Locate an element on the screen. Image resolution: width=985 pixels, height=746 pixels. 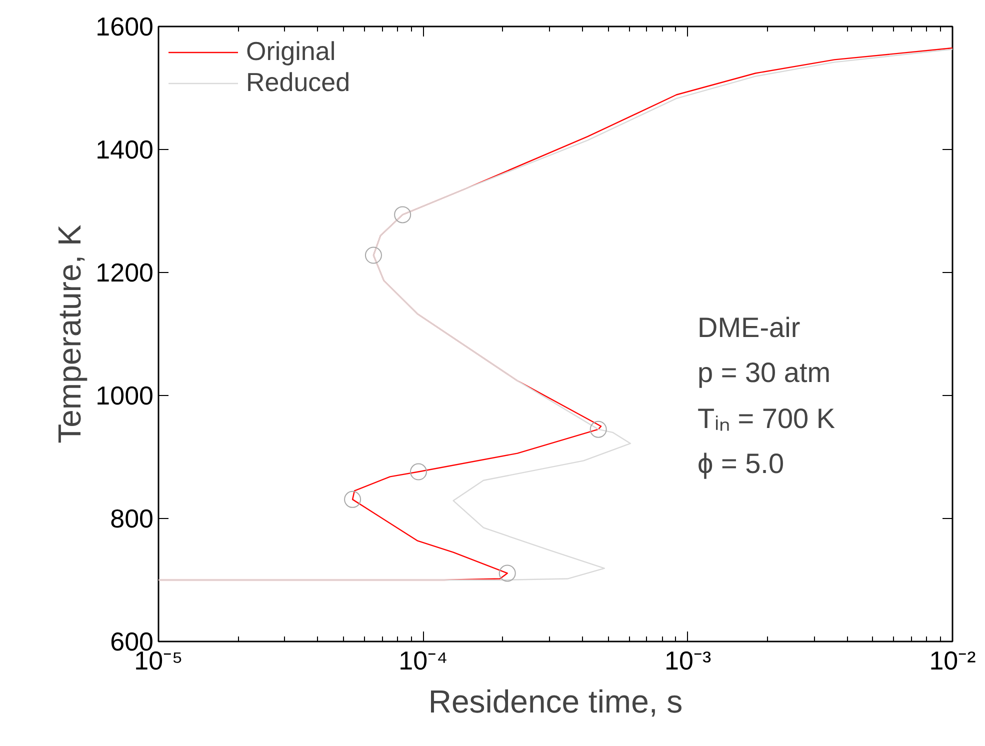
y-axis-title: Temperature, K is located at coordinates (70, 334).